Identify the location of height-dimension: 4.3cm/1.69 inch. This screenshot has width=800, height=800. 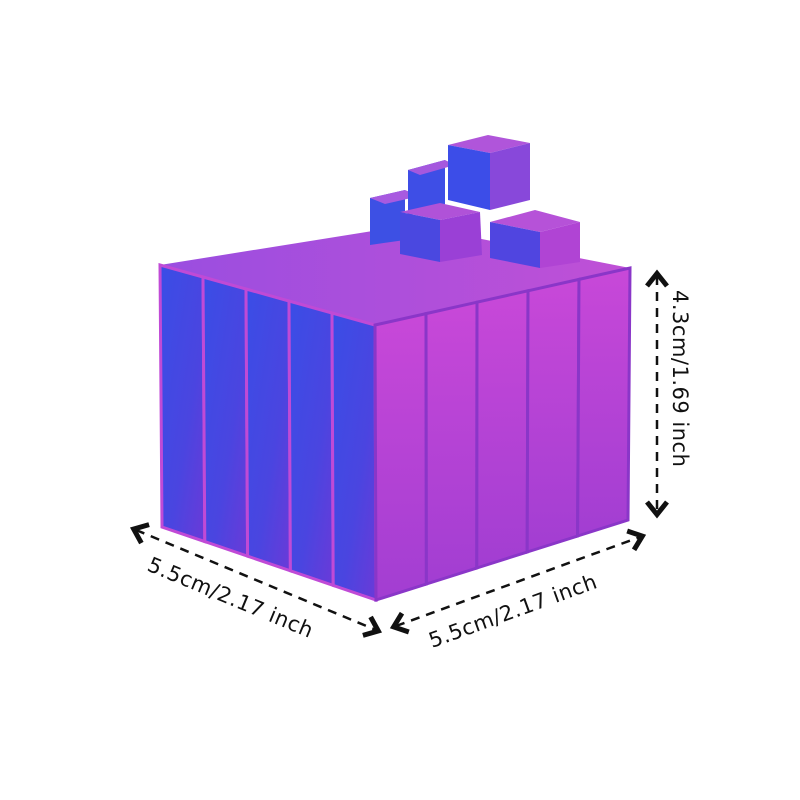
(668, 394).